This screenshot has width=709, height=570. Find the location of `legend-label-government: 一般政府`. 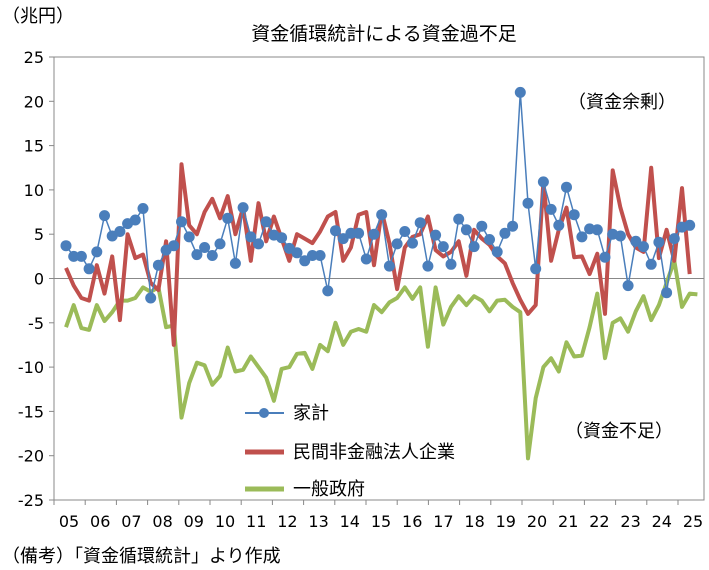

legend-label-government: 一般政府 is located at coordinates (329, 489).